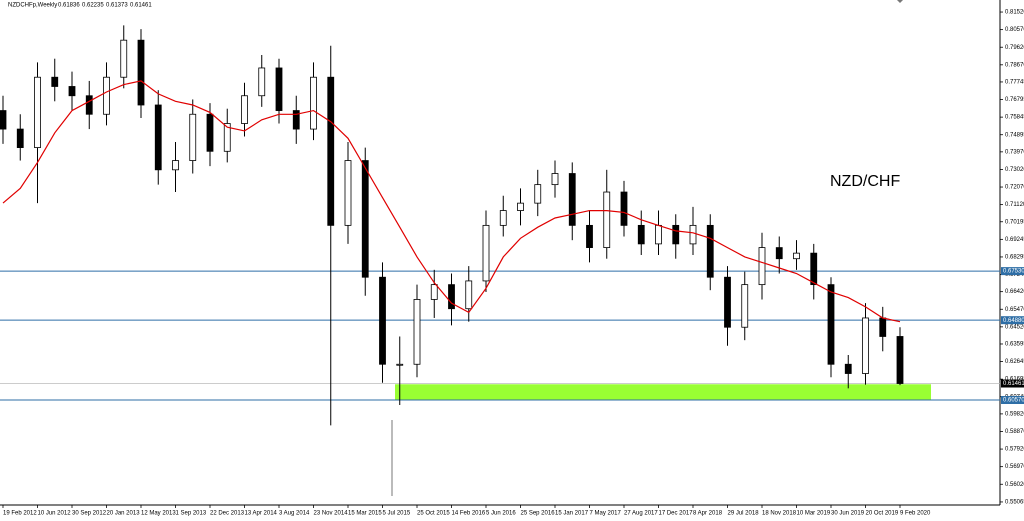 This screenshot has width=1024, height=521. What do you see at coordinates (744, 514) in the screenshot?
I see `x-tick-label: 29 Jul 2018` at bounding box center [744, 514].